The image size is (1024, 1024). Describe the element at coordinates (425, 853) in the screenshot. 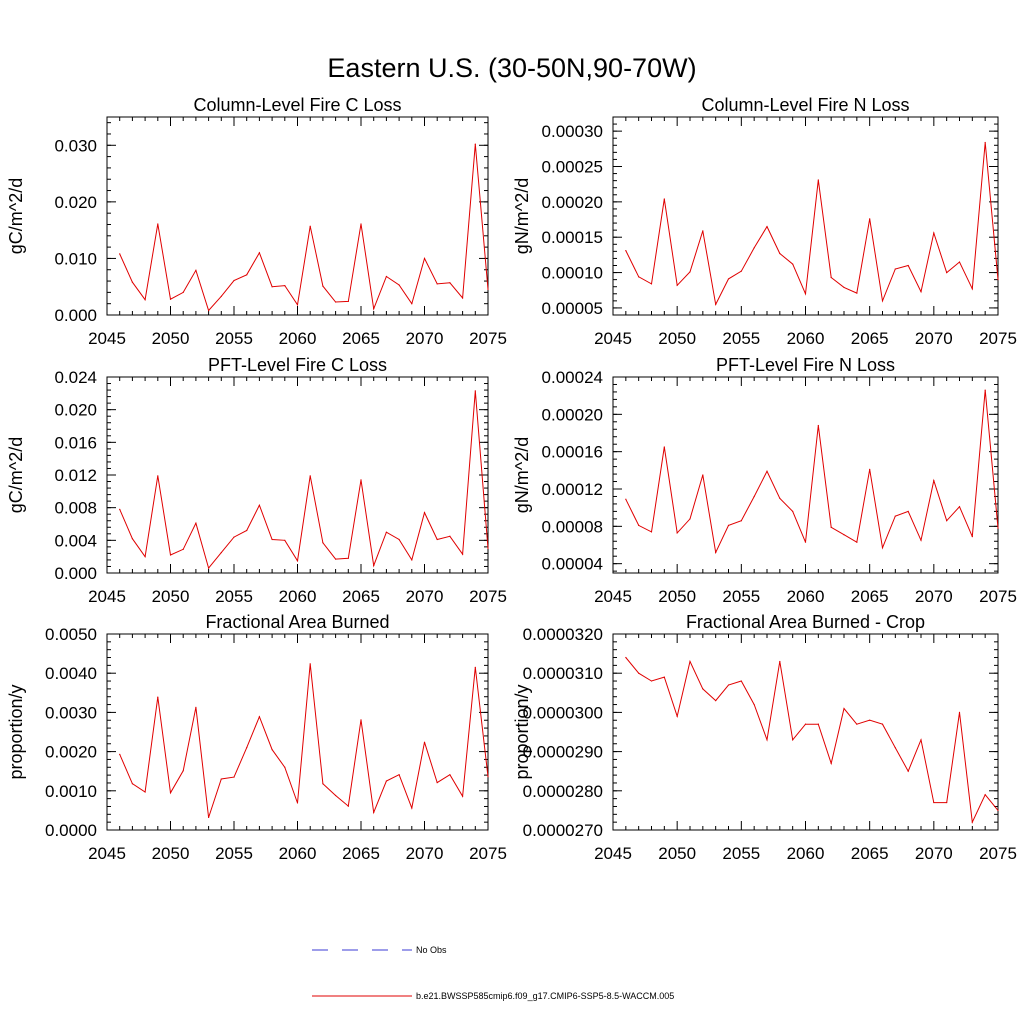

I see `x-tick-label: 2070` at that location.